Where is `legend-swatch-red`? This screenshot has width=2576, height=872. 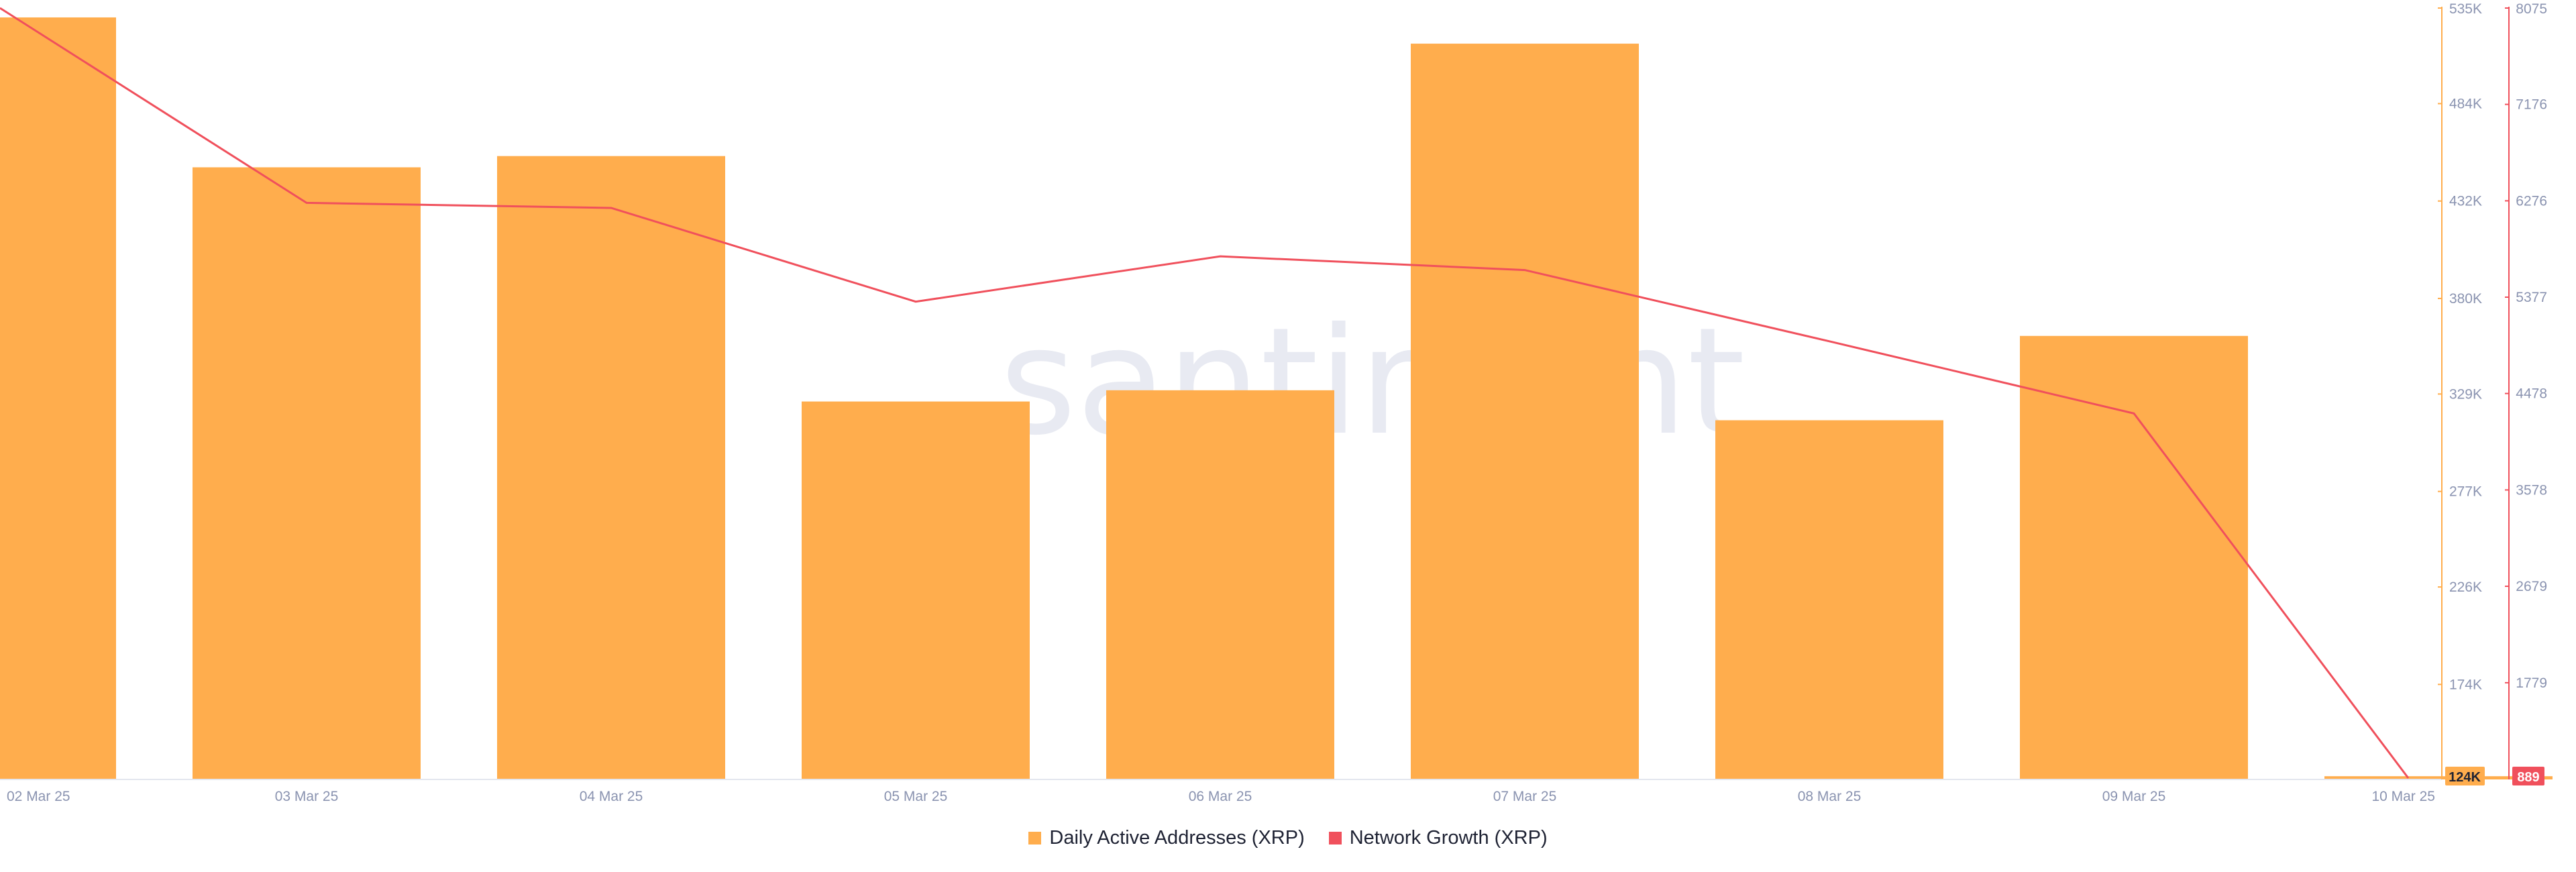 legend-swatch-red is located at coordinates (1335, 838).